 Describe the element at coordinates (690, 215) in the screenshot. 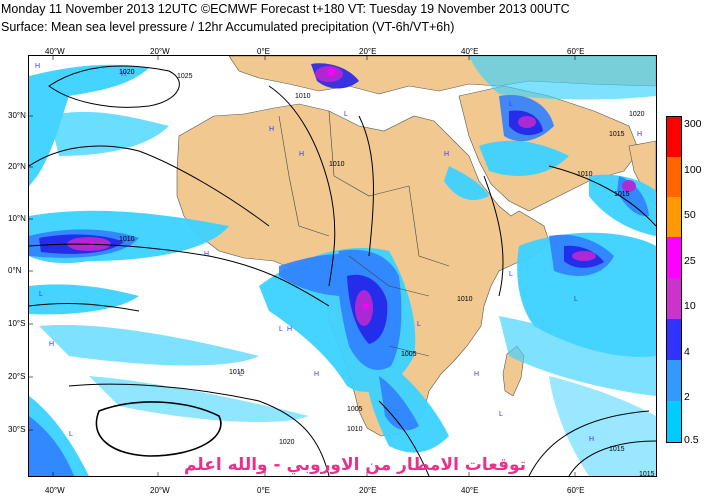

I see `colorbar-label: 50` at that location.